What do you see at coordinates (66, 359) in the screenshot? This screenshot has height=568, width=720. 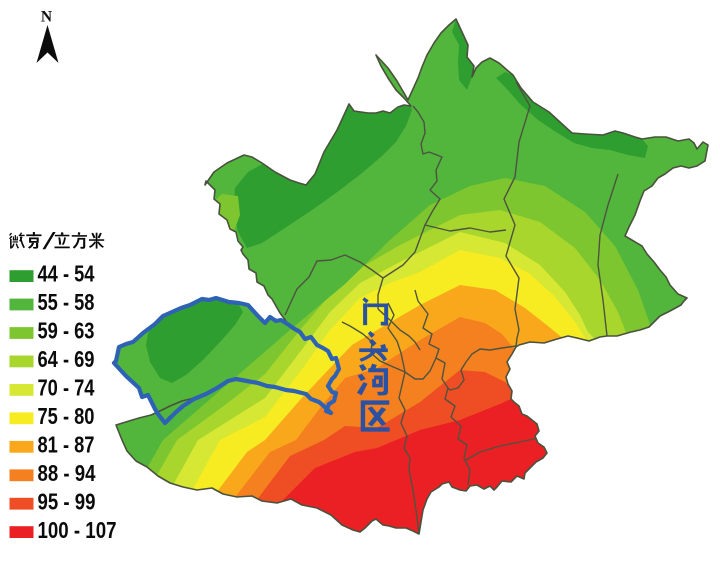 I see `svg-text: 64 - 69` at bounding box center [66, 359].